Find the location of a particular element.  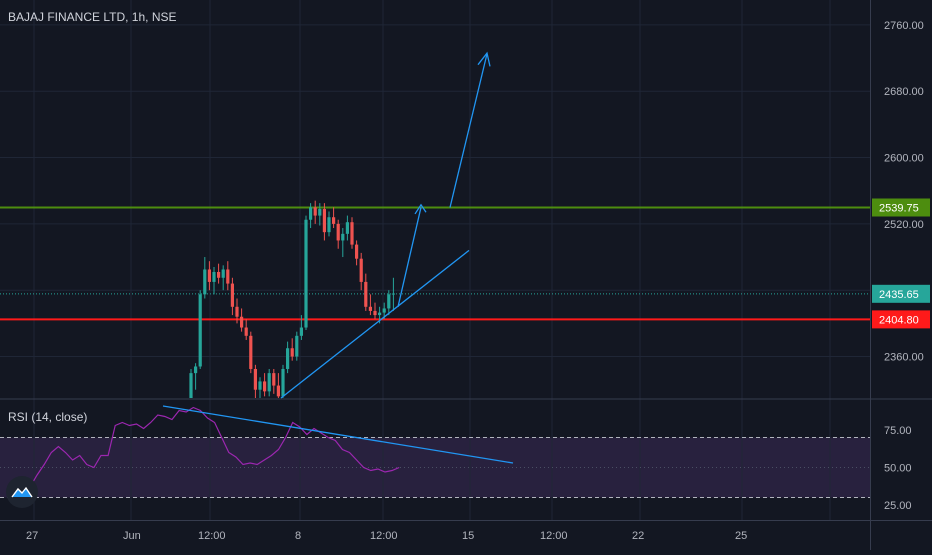

price-tick-label: 2680.00 is located at coordinates (904, 92).